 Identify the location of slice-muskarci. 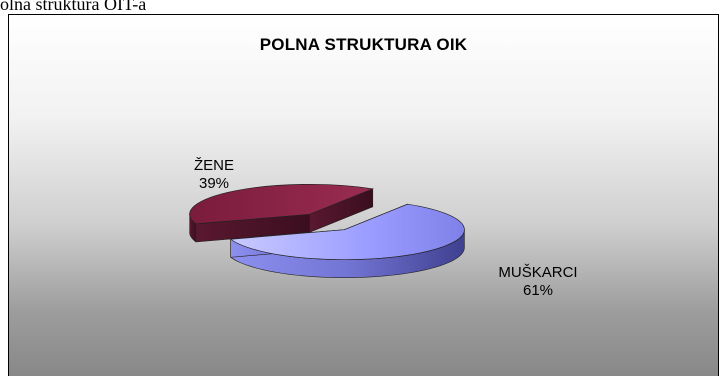
(347, 240).